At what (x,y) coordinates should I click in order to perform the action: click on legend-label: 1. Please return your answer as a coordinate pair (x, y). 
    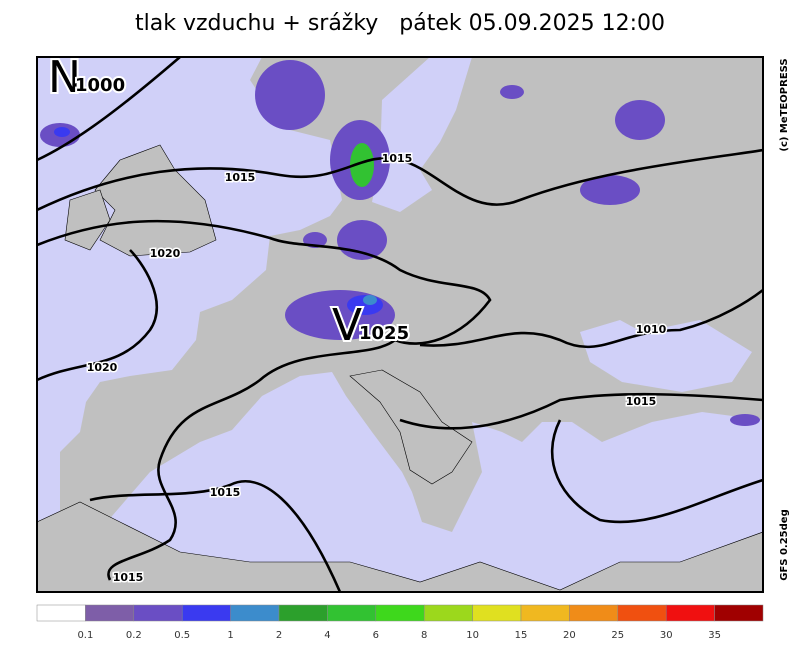
    Looking at the image, I should click on (230, 635).